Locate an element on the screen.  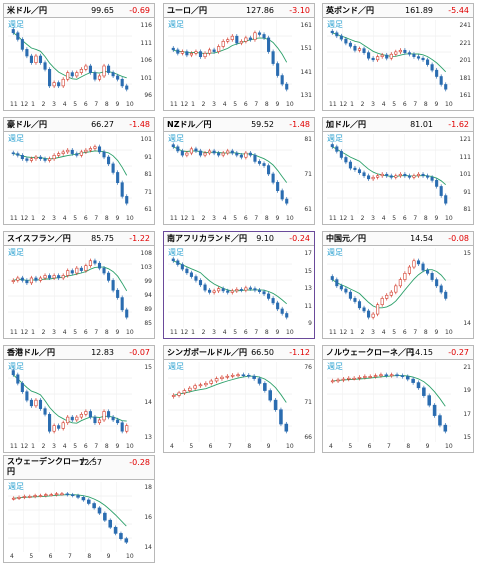
x-tick-label: 2 is located at coordinates (43, 104).